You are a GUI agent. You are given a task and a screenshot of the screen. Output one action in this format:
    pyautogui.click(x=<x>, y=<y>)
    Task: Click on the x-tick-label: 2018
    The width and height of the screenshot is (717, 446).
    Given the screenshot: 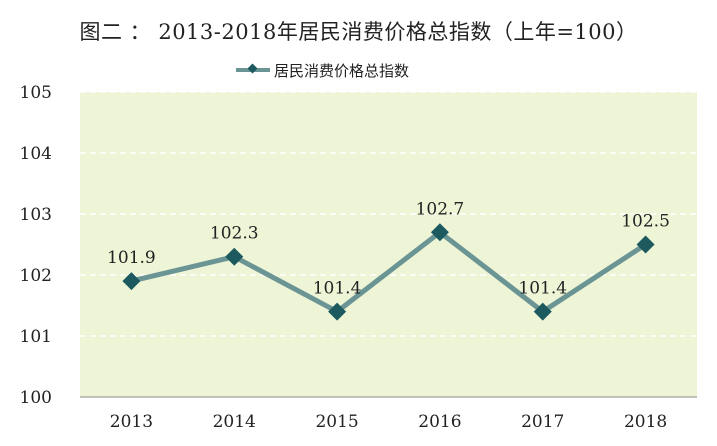 What is the action you would take?
    pyautogui.click(x=645, y=422)
    